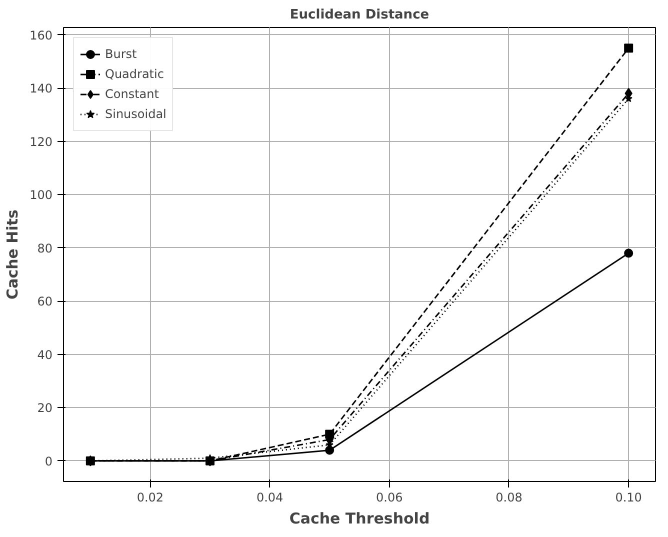 Image resolution: width=668 pixels, height=537 pixels. What do you see at coordinates (45, 355) in the screenshot?
I see `y-tick-label: 40` at bounding box center [45, 355].